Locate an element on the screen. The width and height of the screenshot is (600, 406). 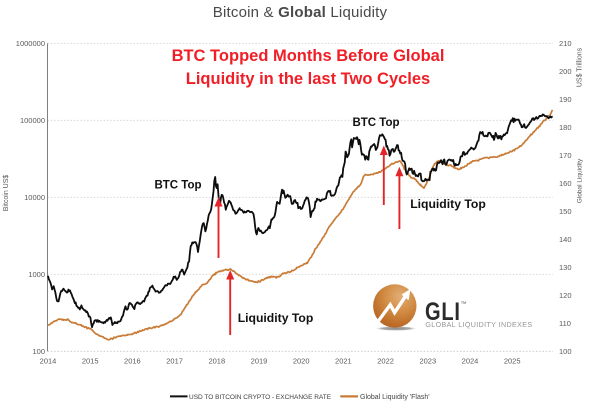
svg-text: Global Liquidity 'Flash' is located at coordinates (395, 397).